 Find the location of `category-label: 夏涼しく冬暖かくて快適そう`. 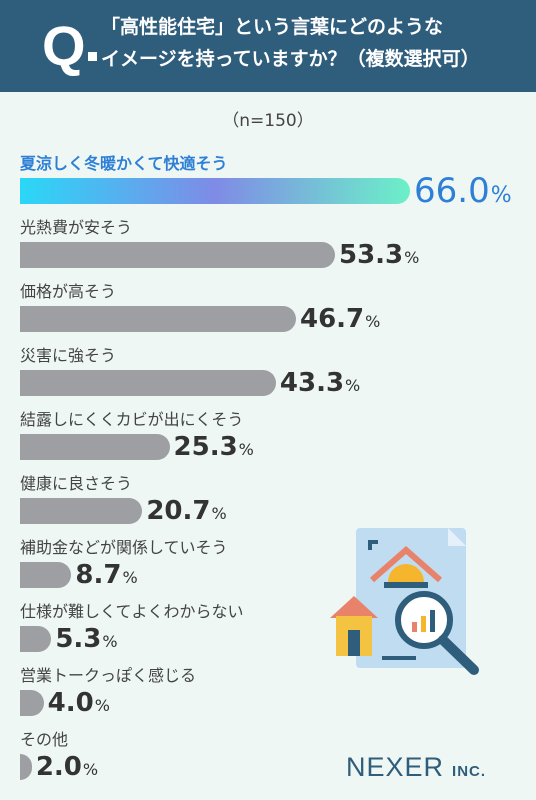

category-label: 夏涼しく冬暖かくて快適そう is located at coordinates (124, 163).